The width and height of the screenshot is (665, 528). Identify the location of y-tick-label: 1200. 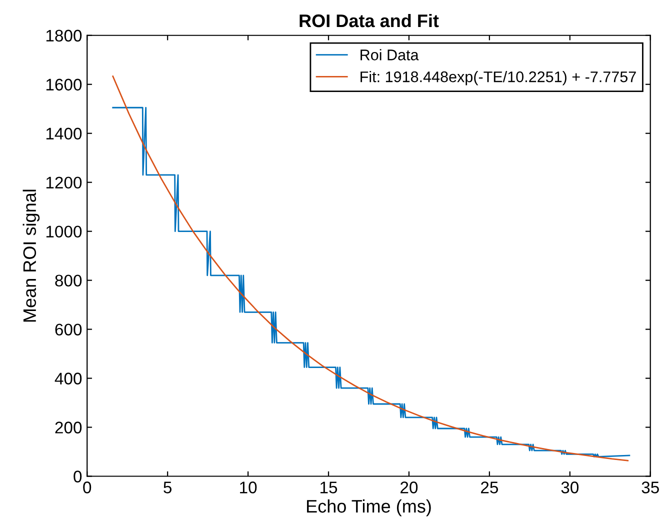
(64, 182).